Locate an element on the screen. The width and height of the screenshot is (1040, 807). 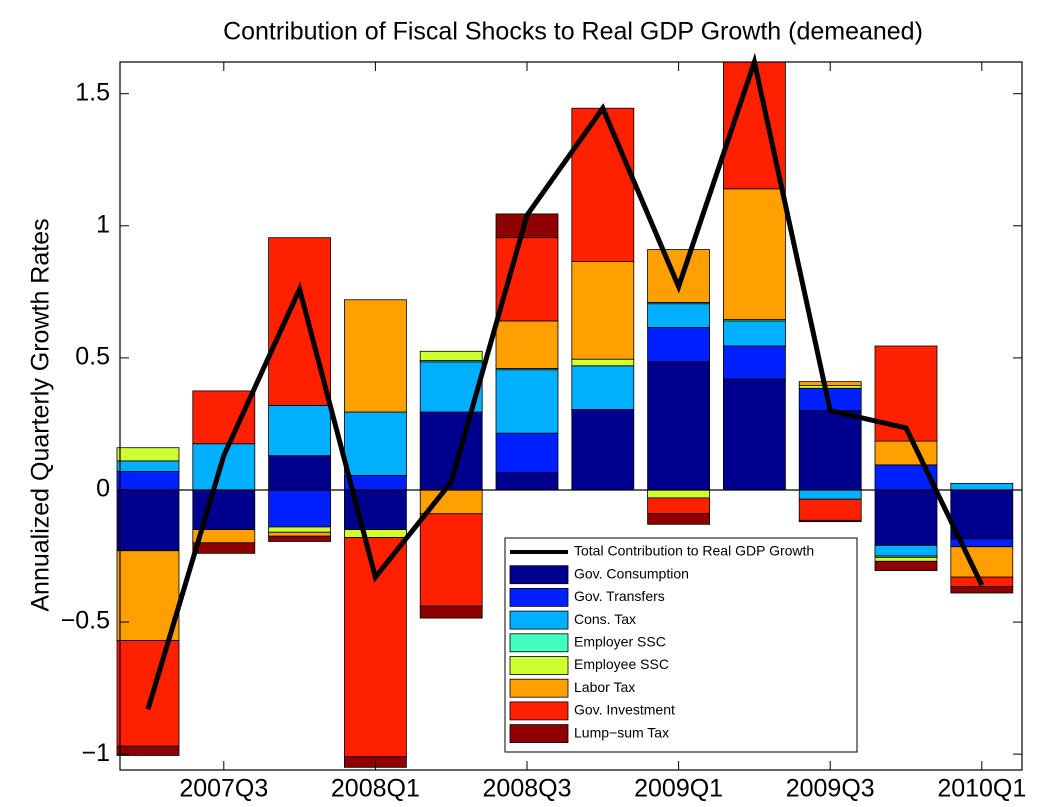
y-tick-label: 0 is located at coordinates (103, 489).